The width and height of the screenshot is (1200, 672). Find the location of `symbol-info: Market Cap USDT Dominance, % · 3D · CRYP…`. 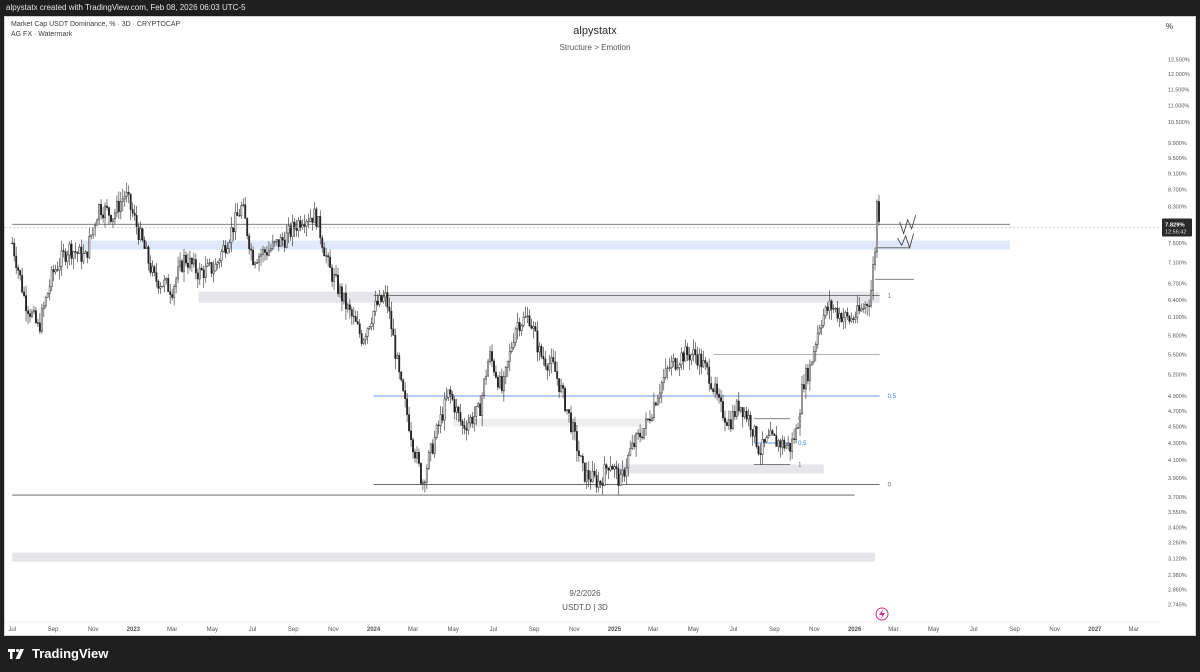

symbol-info: Market Cap USDT Dominance, % · 3D · CRYP… is located at coordinates (95, 30).